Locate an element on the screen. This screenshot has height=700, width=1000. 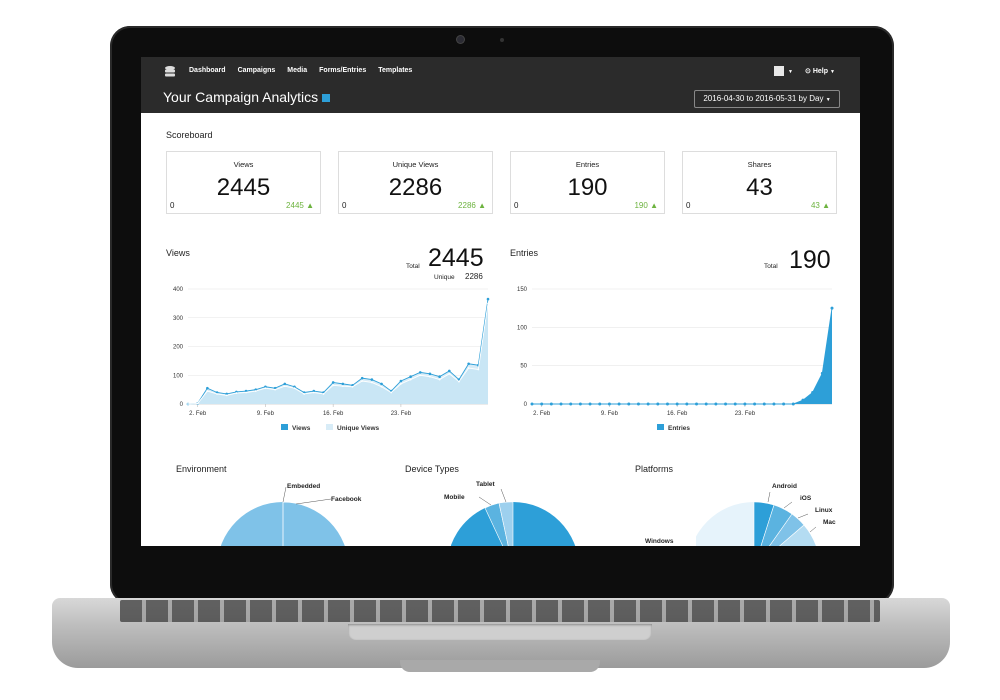
views-chart-title: Views is located at coordinates (178, 253).